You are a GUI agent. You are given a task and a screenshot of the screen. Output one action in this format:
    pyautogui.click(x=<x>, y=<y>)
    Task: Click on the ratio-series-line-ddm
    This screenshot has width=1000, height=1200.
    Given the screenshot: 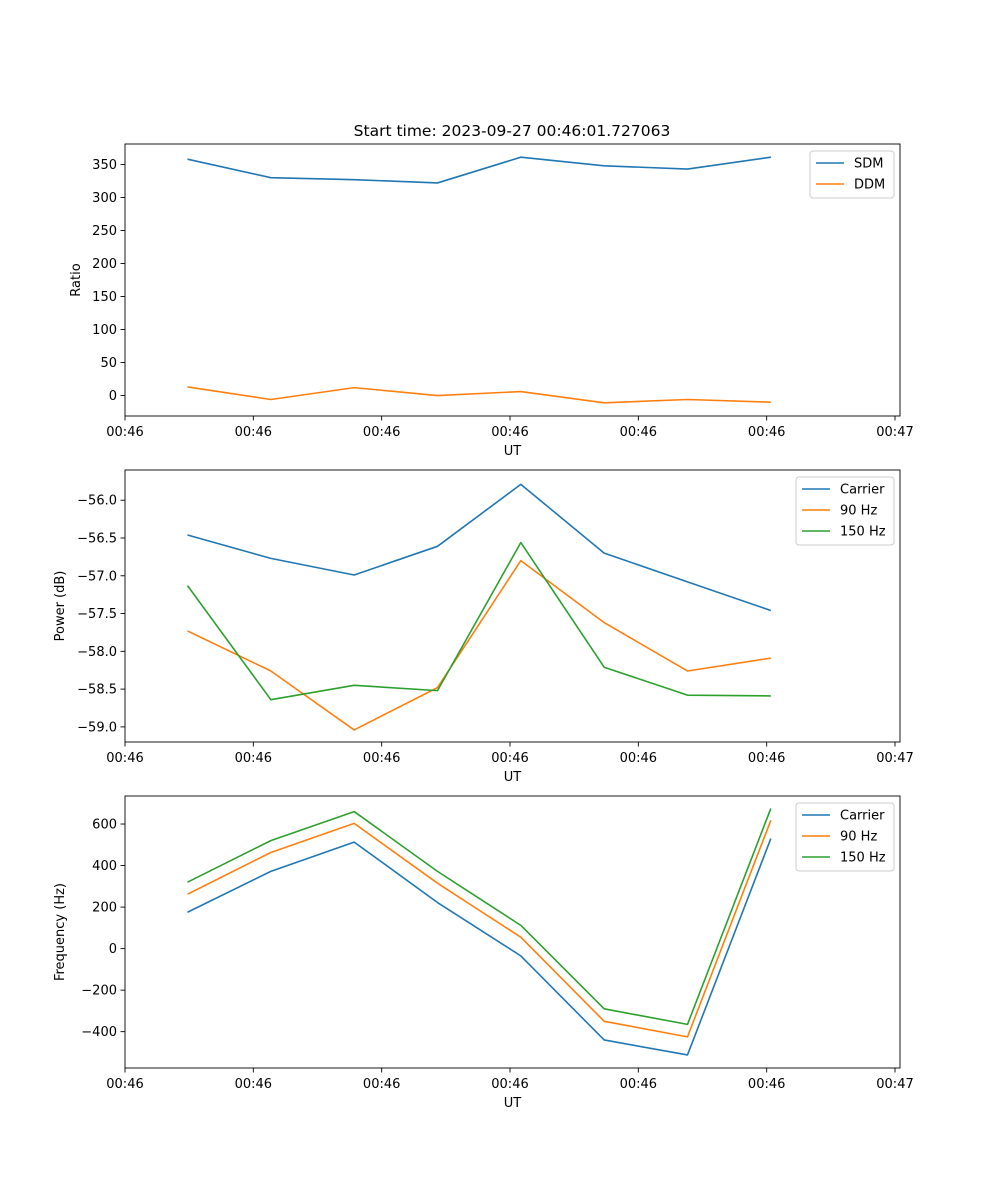 What is the action you would take?
    pyautogui.click(x=479, y=395)
    